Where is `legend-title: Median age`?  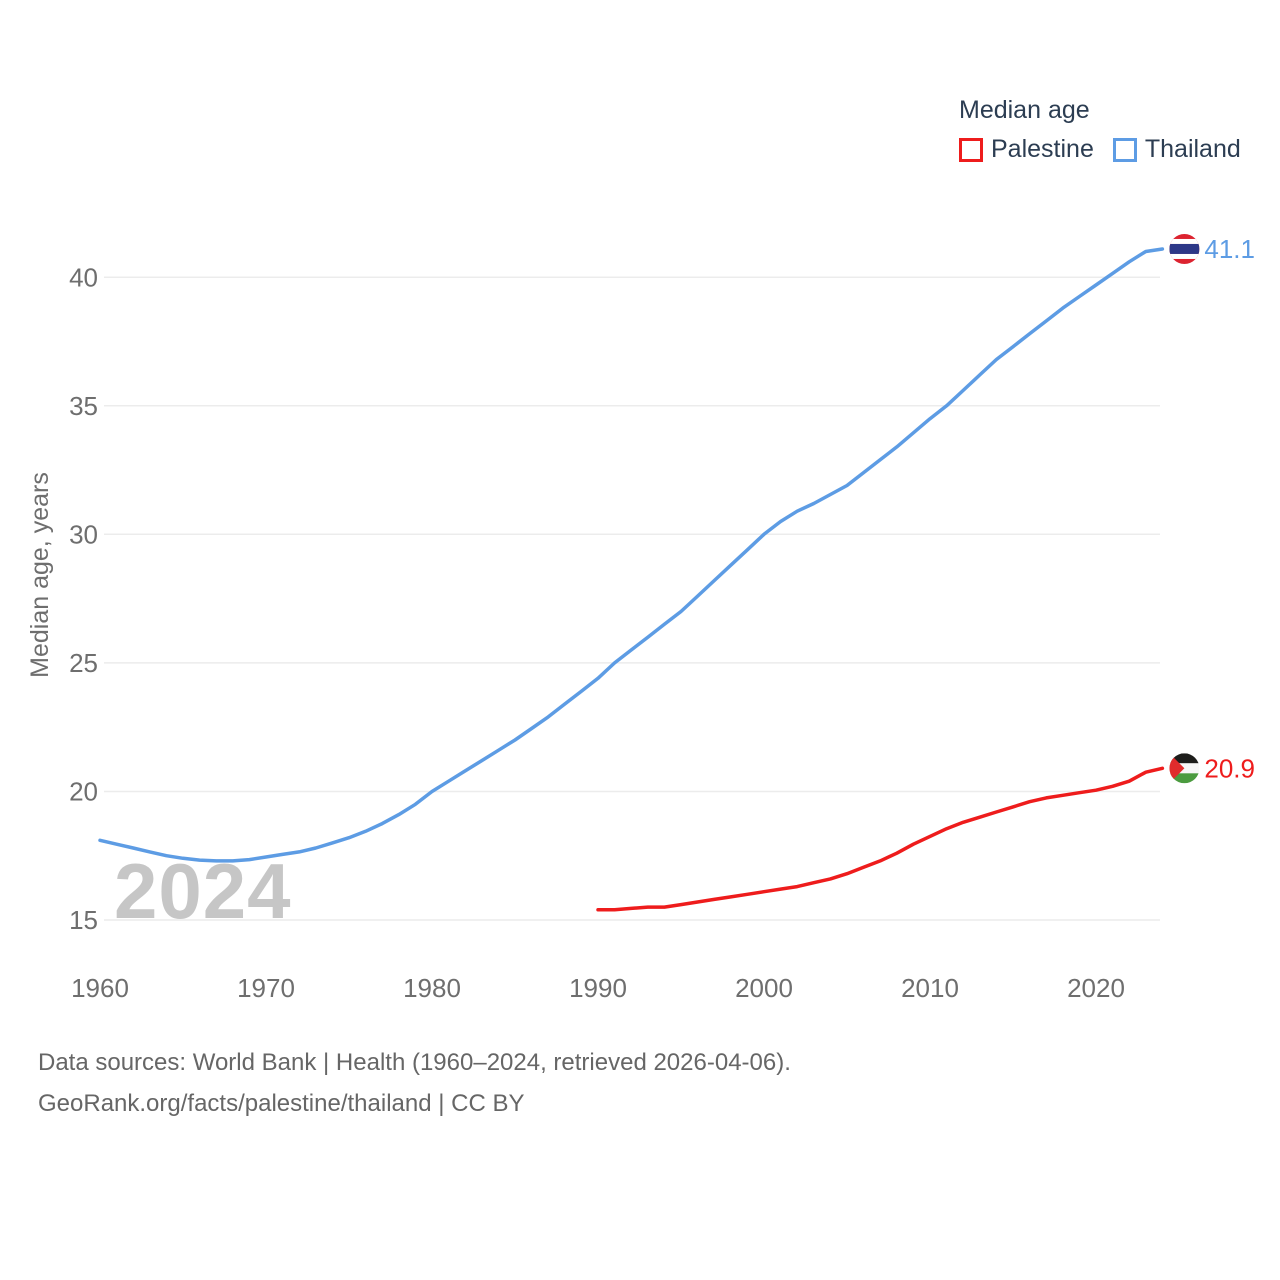 legend-title: Median age is located at coordinates (1024, 110).